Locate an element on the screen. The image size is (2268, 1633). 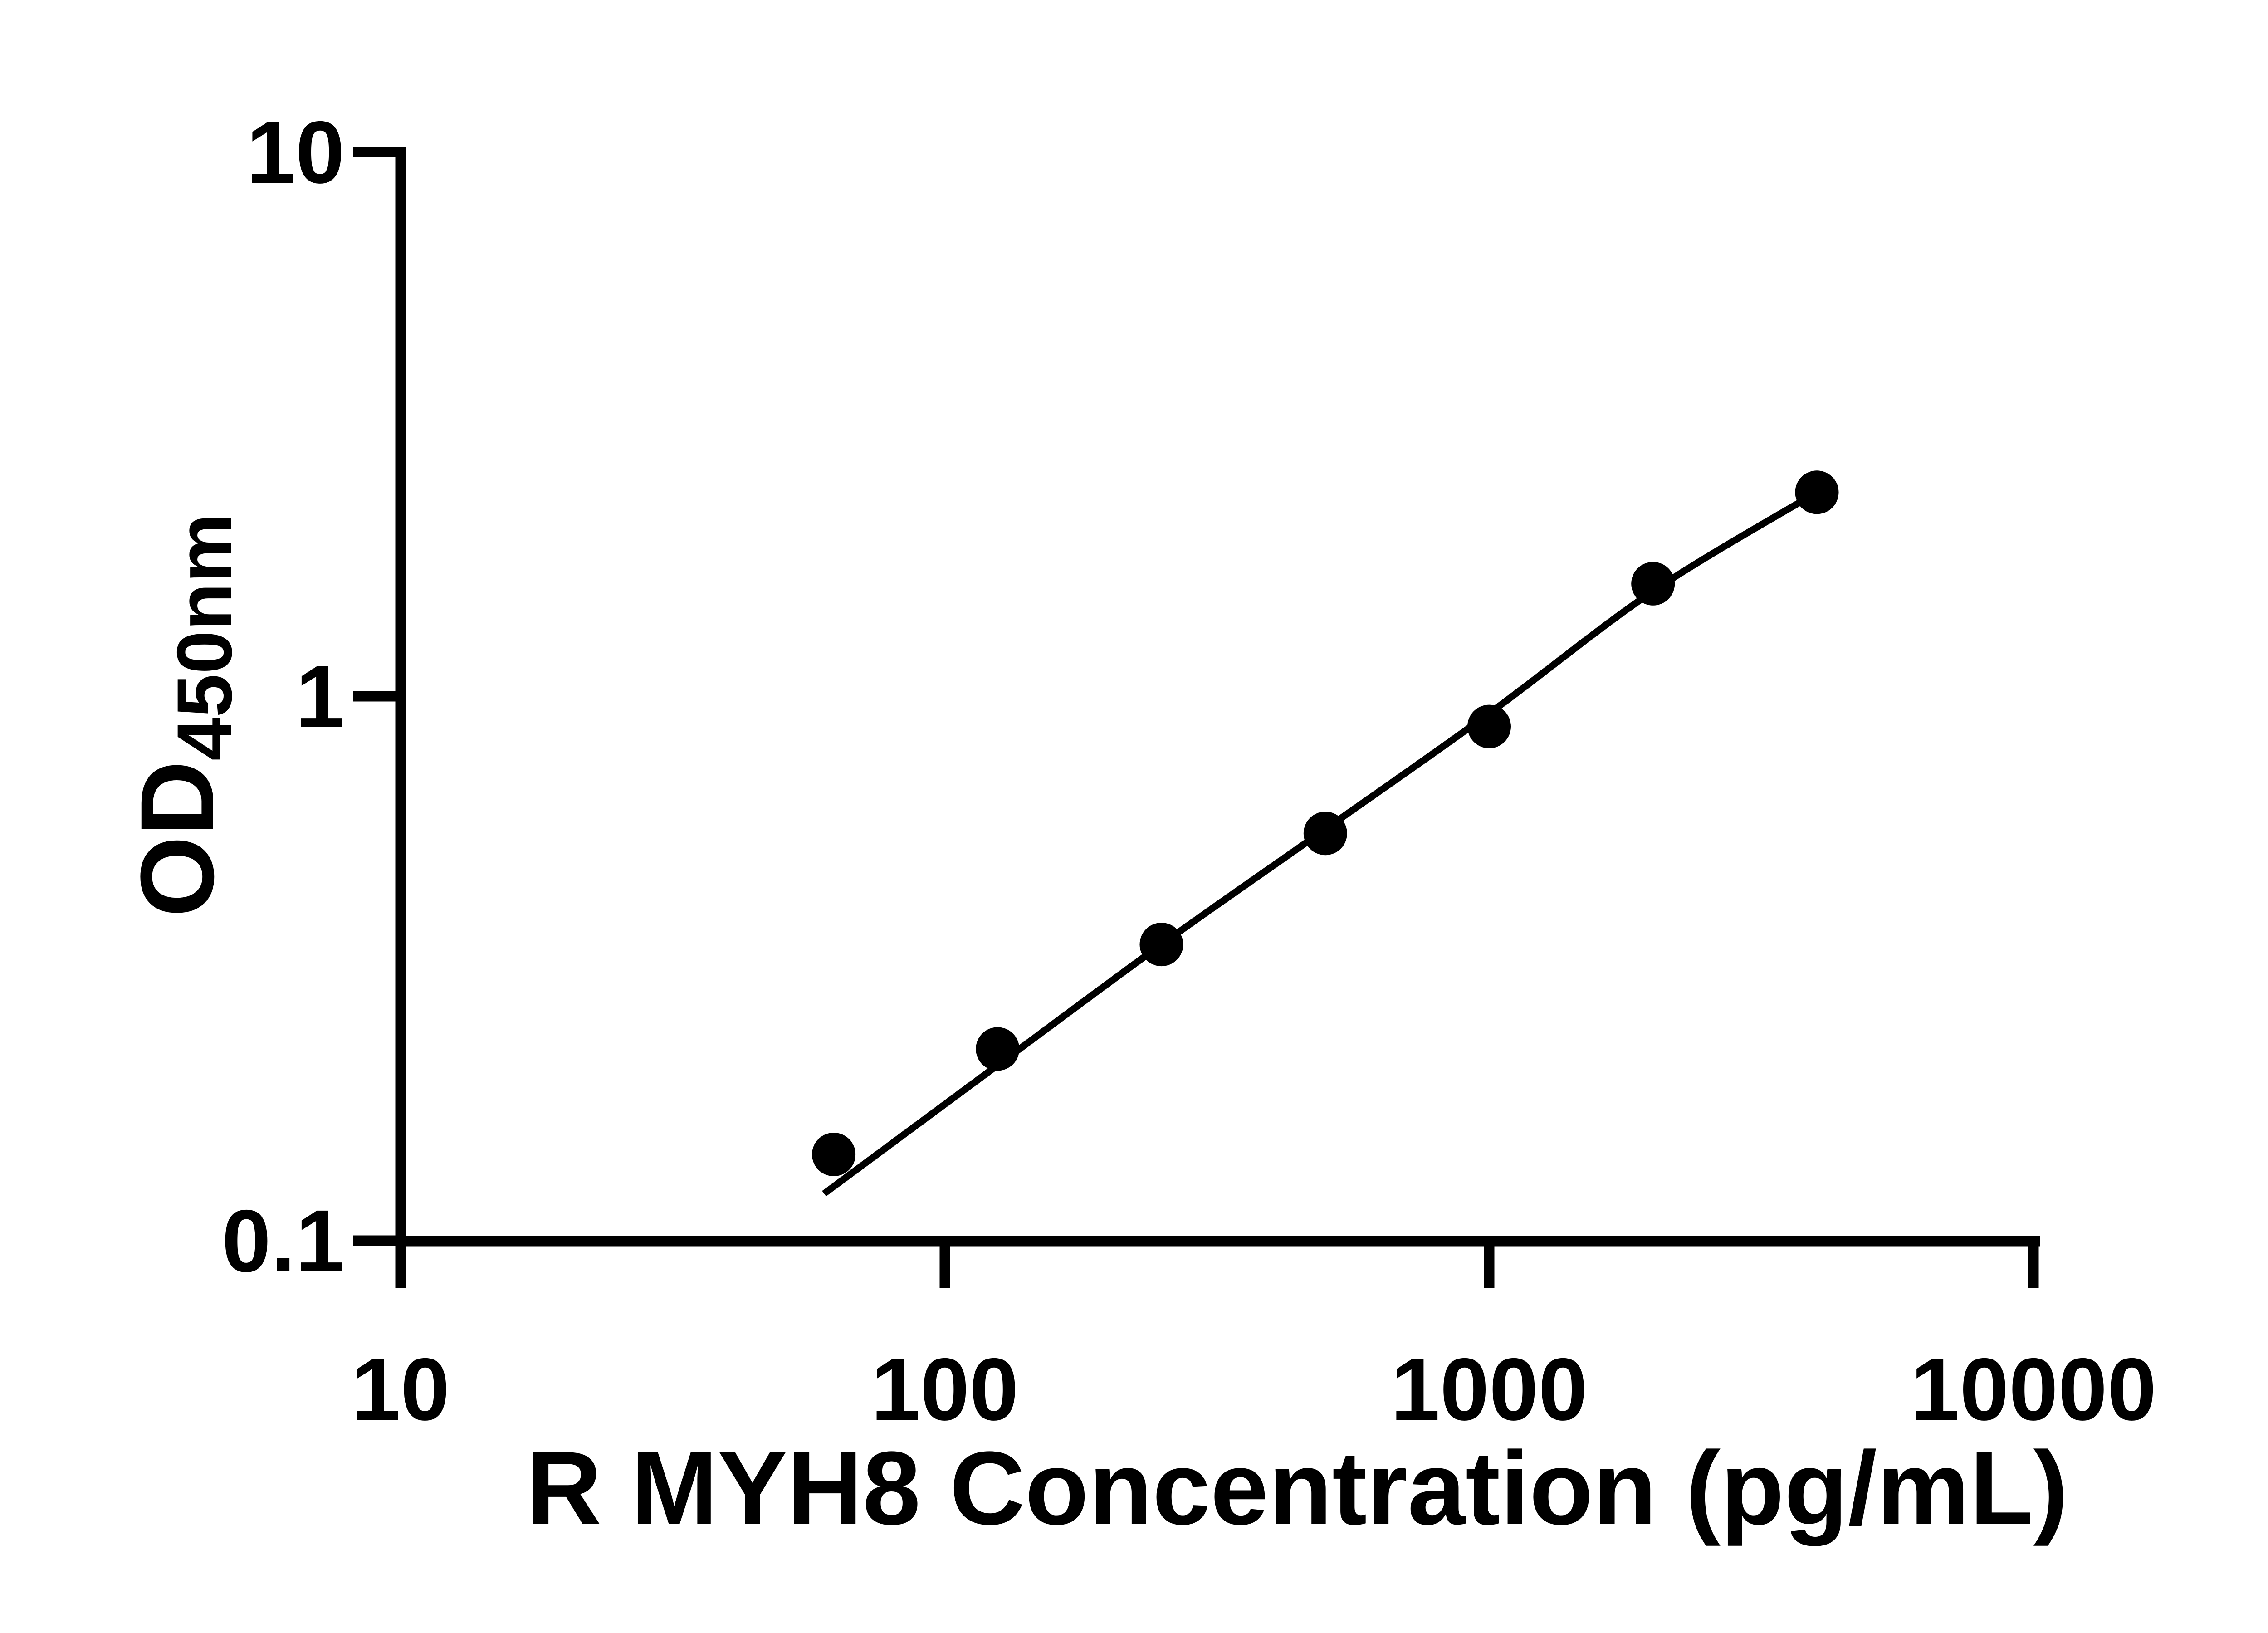
y-tick-label: 1 is located at coordinates (320, 696).